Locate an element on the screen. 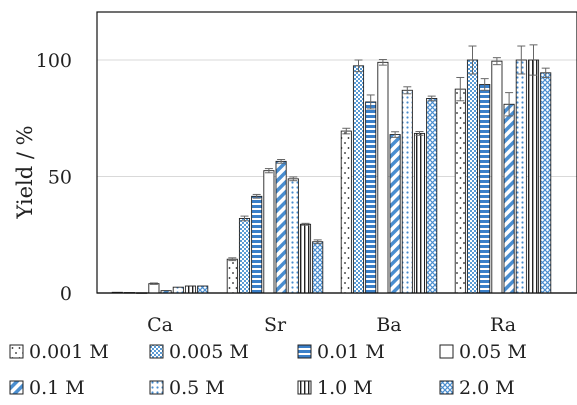 This screenshot has height=405, width=577. legend-label: 0.005 M is located at coordinates (209, 352).